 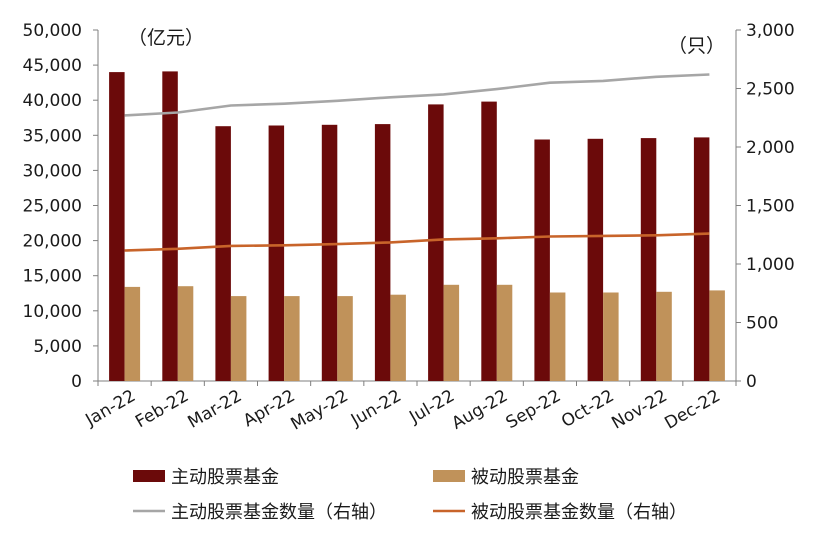 I want to click on legend-label: 被动股票基金数量（右轴）, so click(x=579, y=512).